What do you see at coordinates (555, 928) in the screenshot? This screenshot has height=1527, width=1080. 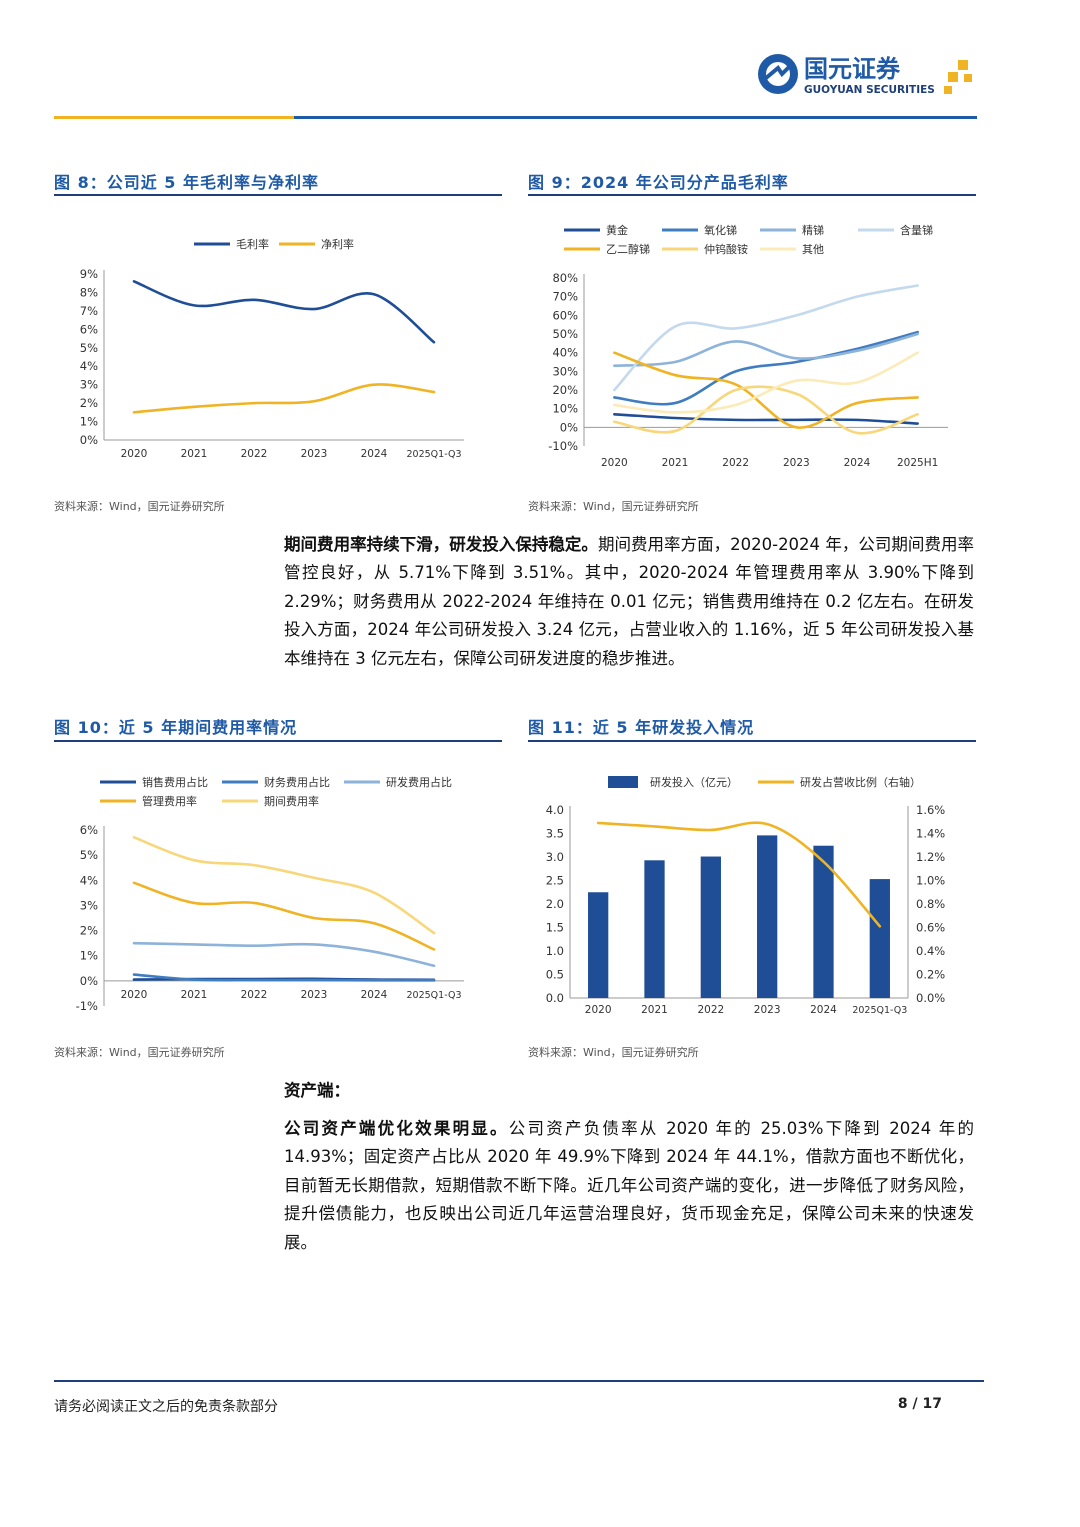 I see `y-tick-label: 1.5` at bounding box center [555, 928].